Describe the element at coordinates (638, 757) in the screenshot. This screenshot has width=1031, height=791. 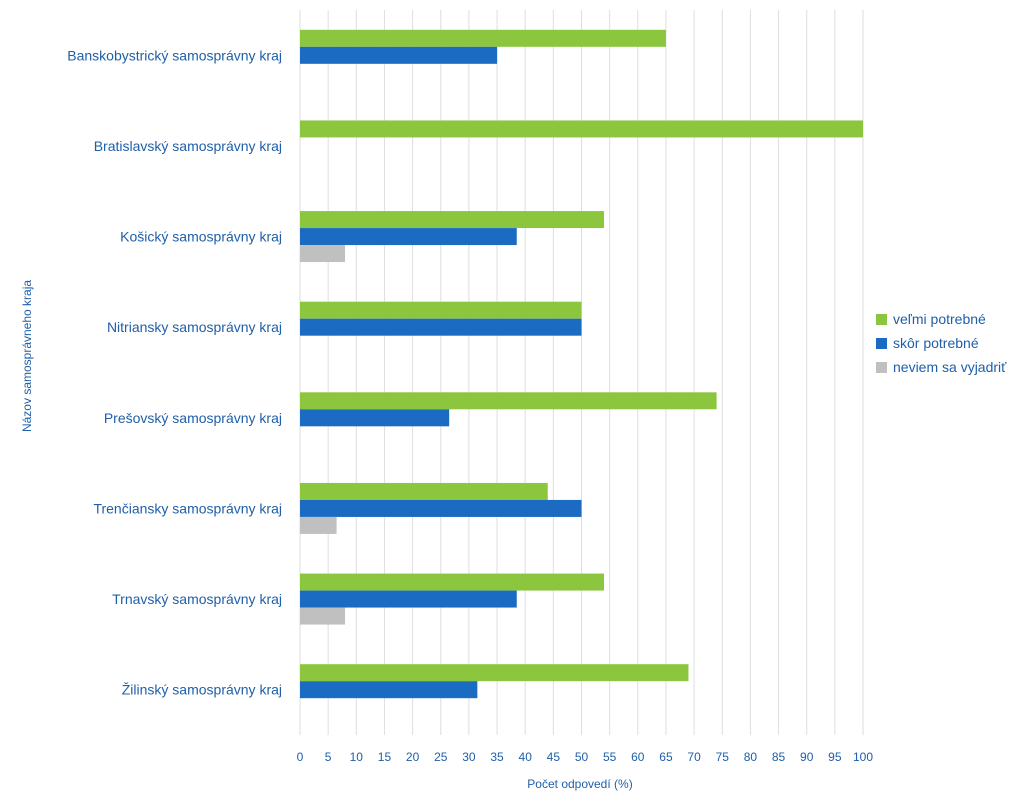
I see `x-tick-label: 60` at that location.